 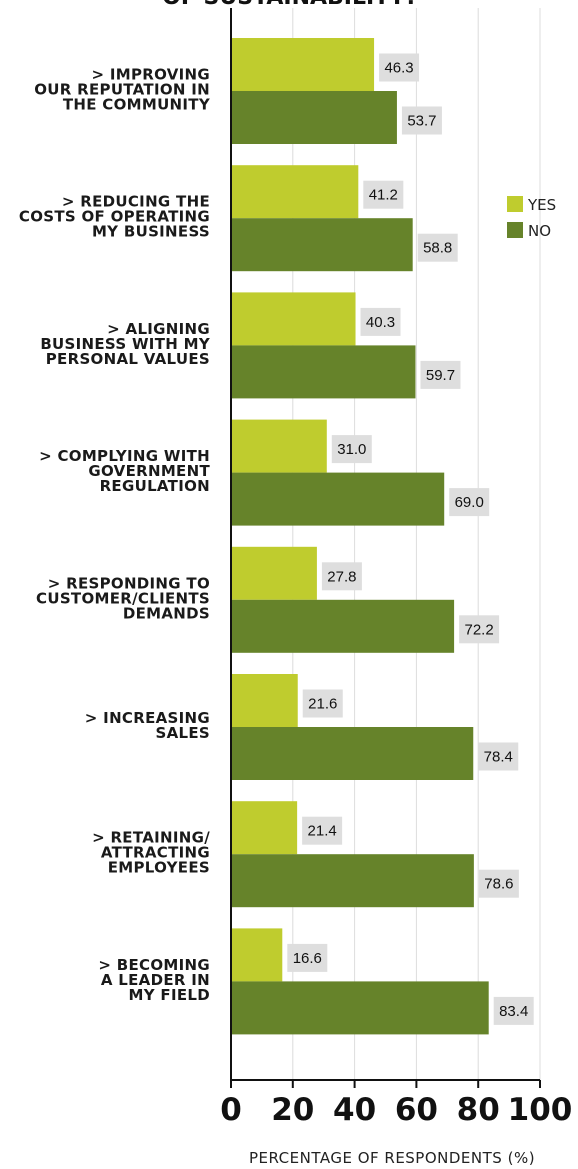 What do you see at coordinates (122, 90) in the screenshot?
I see `category-label: OUR REPUTATION IN` at bounding box center [122, 90].